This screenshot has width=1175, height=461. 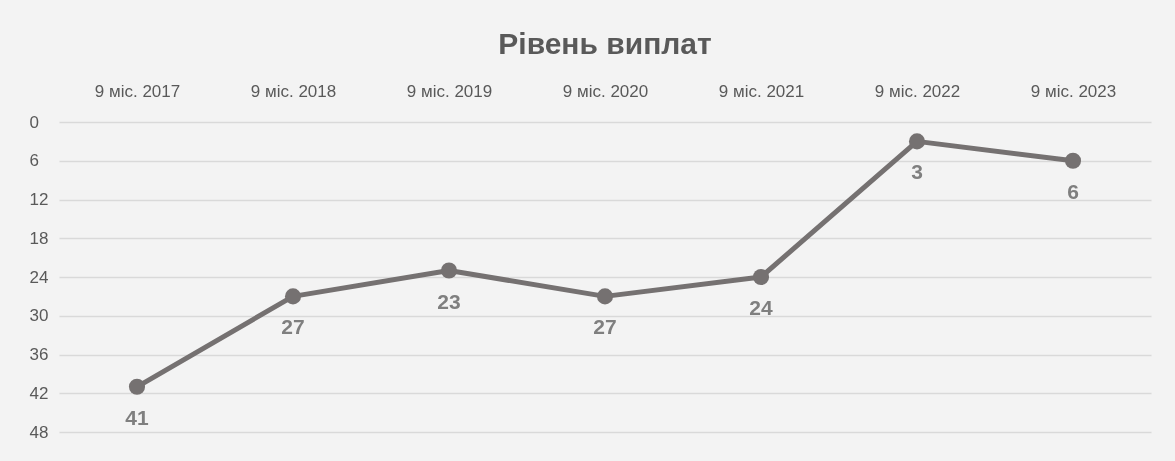 What do you see at coordinates (449, 91) in the screenshot?
I see `x-tick-label: 9 міс. 2019` at bounding box center [449, 91].